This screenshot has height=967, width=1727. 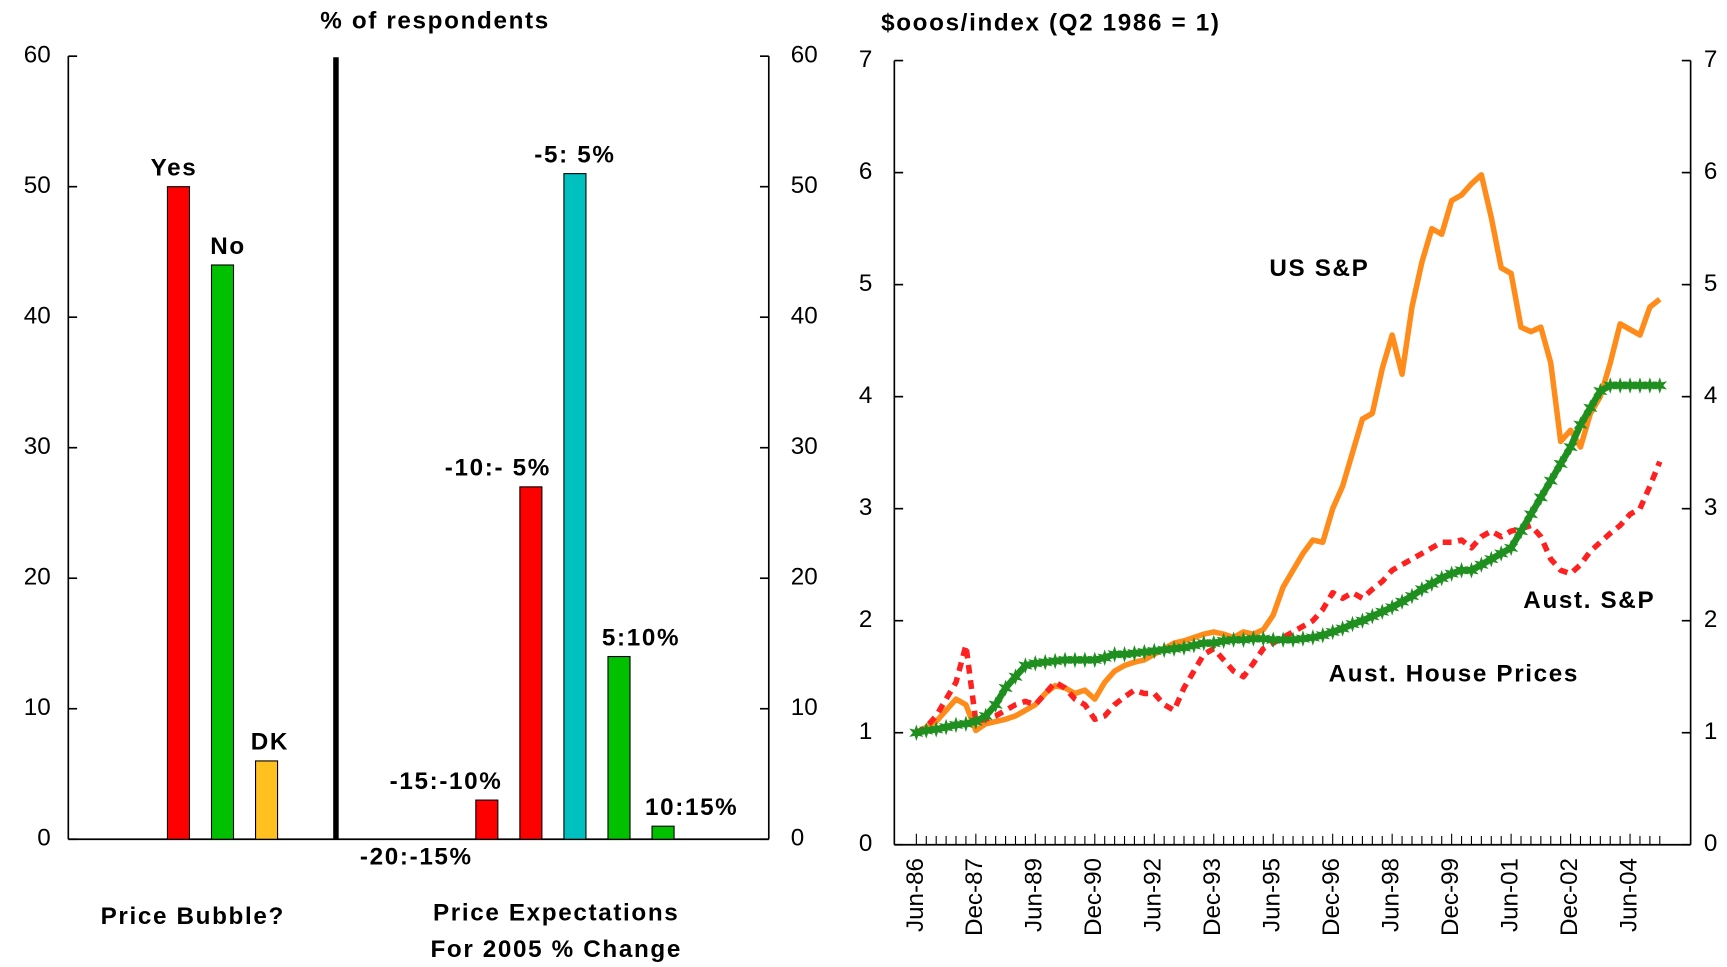 What do you see at coordinates (1093, 897) in the screenshot?
I see `x-tick-label: Dec-90` at bounding box center [1093, 897].